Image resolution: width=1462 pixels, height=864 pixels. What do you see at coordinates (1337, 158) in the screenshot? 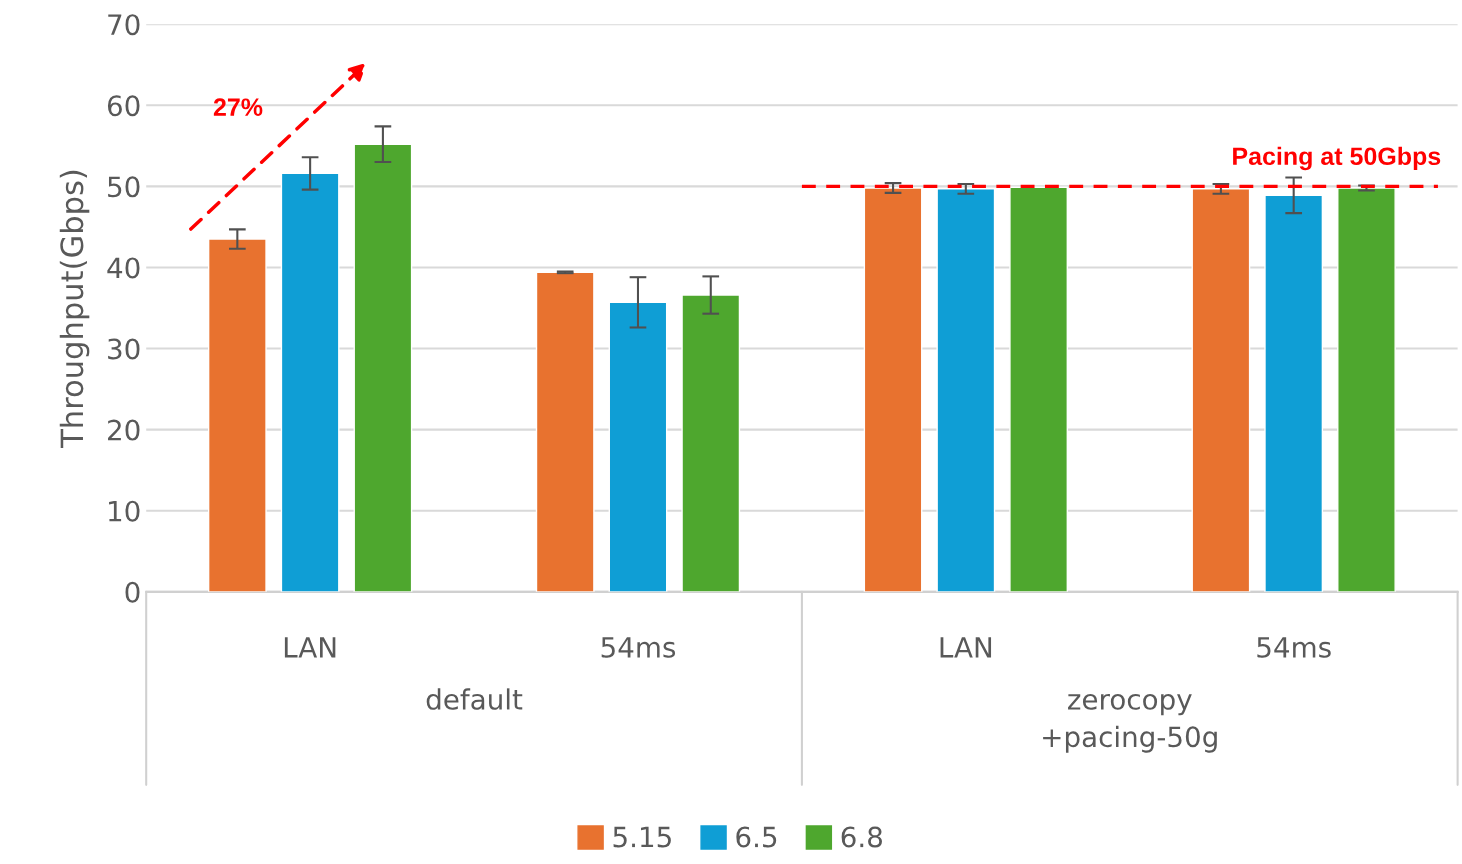
I see `ref-line-label: Pacing at 50Gbps` at bounding box center [1337, 158].